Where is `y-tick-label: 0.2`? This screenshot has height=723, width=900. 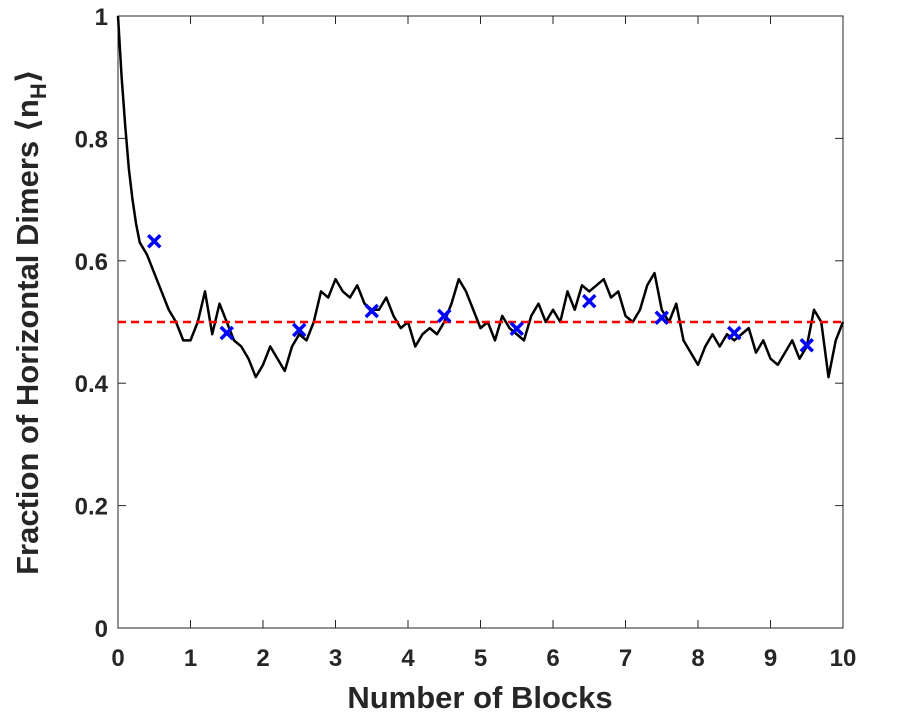 y-tick-label: 0.2 is located at coordinates (91, 507).